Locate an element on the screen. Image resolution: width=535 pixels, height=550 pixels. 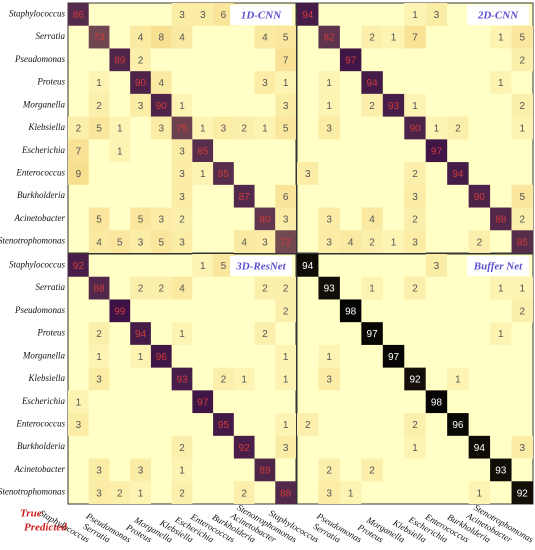
cell-value: 95 is located at coordinates (224, 425).